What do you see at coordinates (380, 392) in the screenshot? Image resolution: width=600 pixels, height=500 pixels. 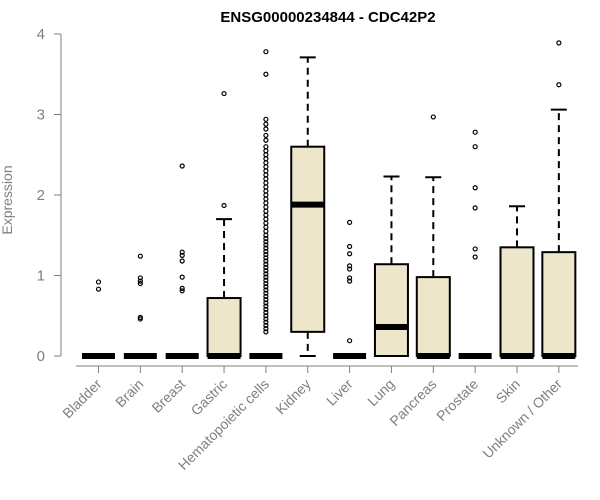 I see `x-tick-label: Lung` at bounding box center [380, 392].